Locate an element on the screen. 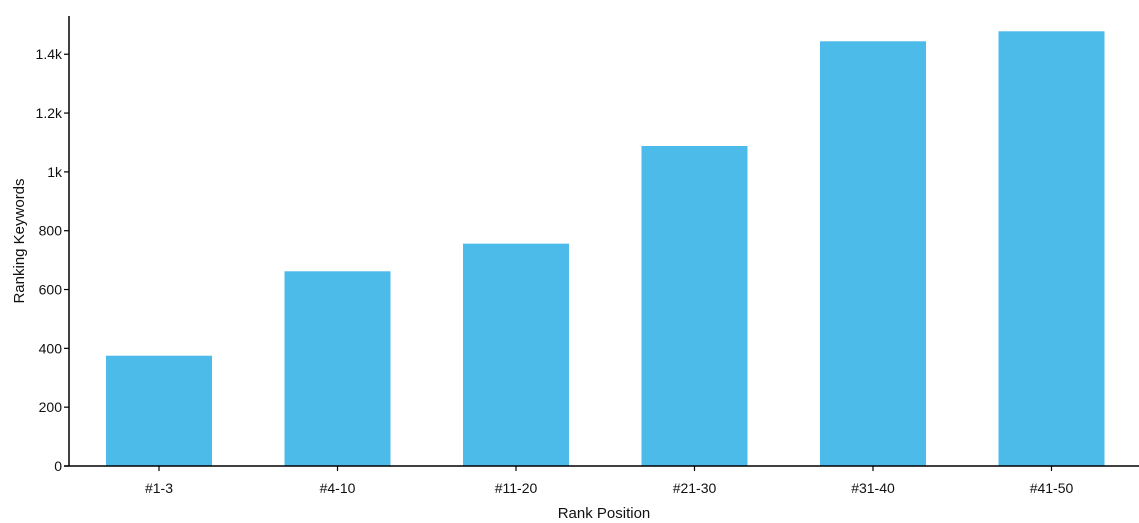 The width and height of the screenshot is (1139, 523). y-axis: 0 200 400 600 800 1k 1.2k 1.4k is located at coordinates (53, 245).